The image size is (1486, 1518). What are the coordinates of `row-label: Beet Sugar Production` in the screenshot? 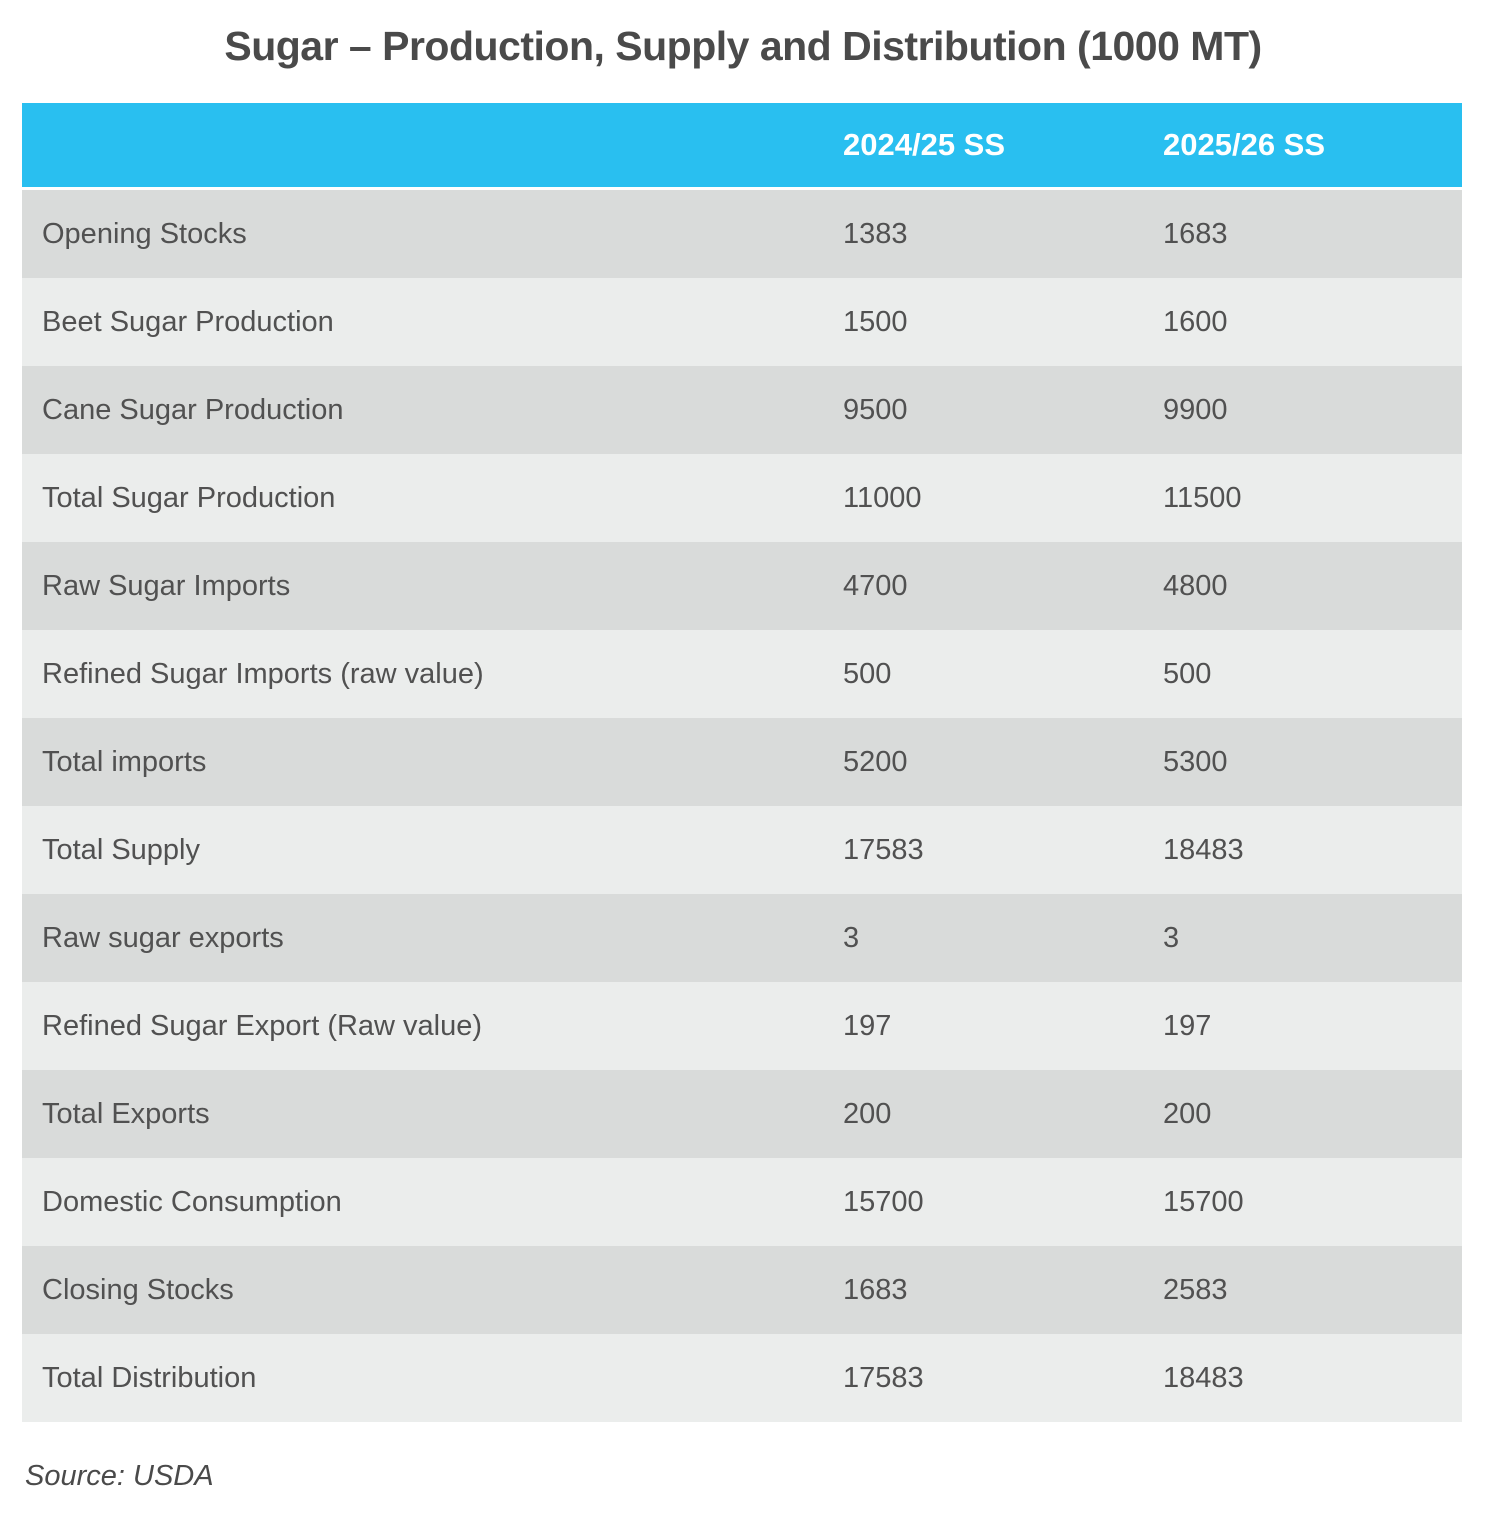 It's located at (188, 321).